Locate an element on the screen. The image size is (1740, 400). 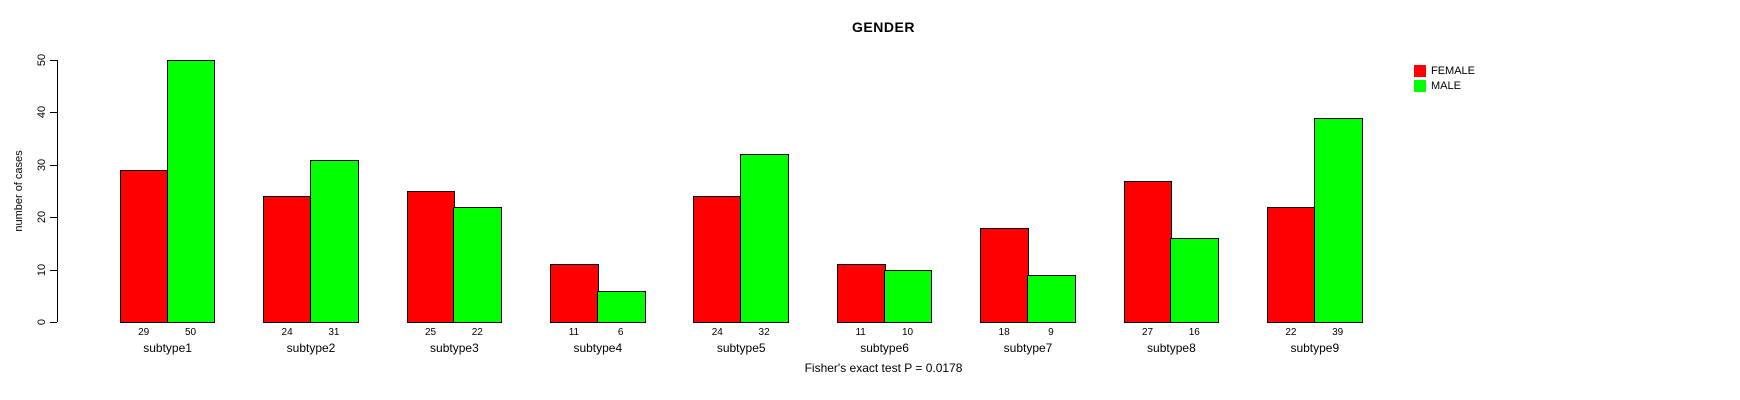
category-label: subtype9 is located at coordinates (1315, 348).